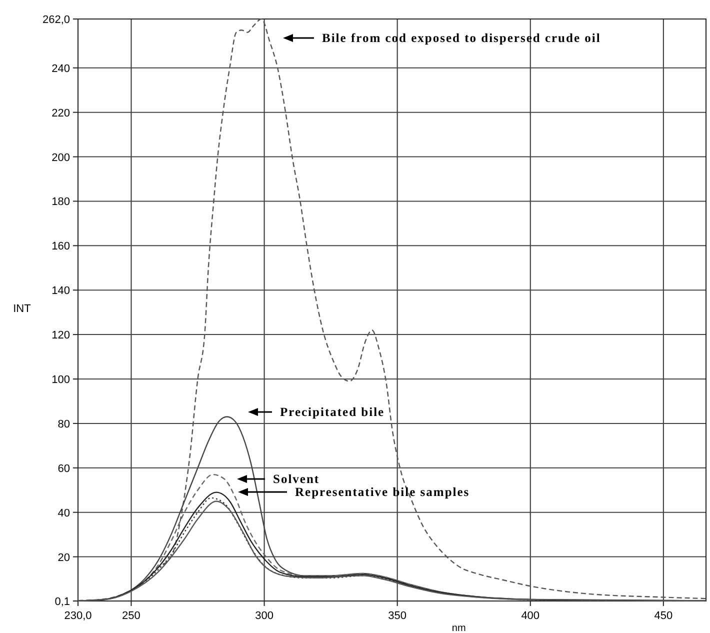 This screenshot has height=633, width=710. I want to click on x-tick-label: 250, so click(131, 616).